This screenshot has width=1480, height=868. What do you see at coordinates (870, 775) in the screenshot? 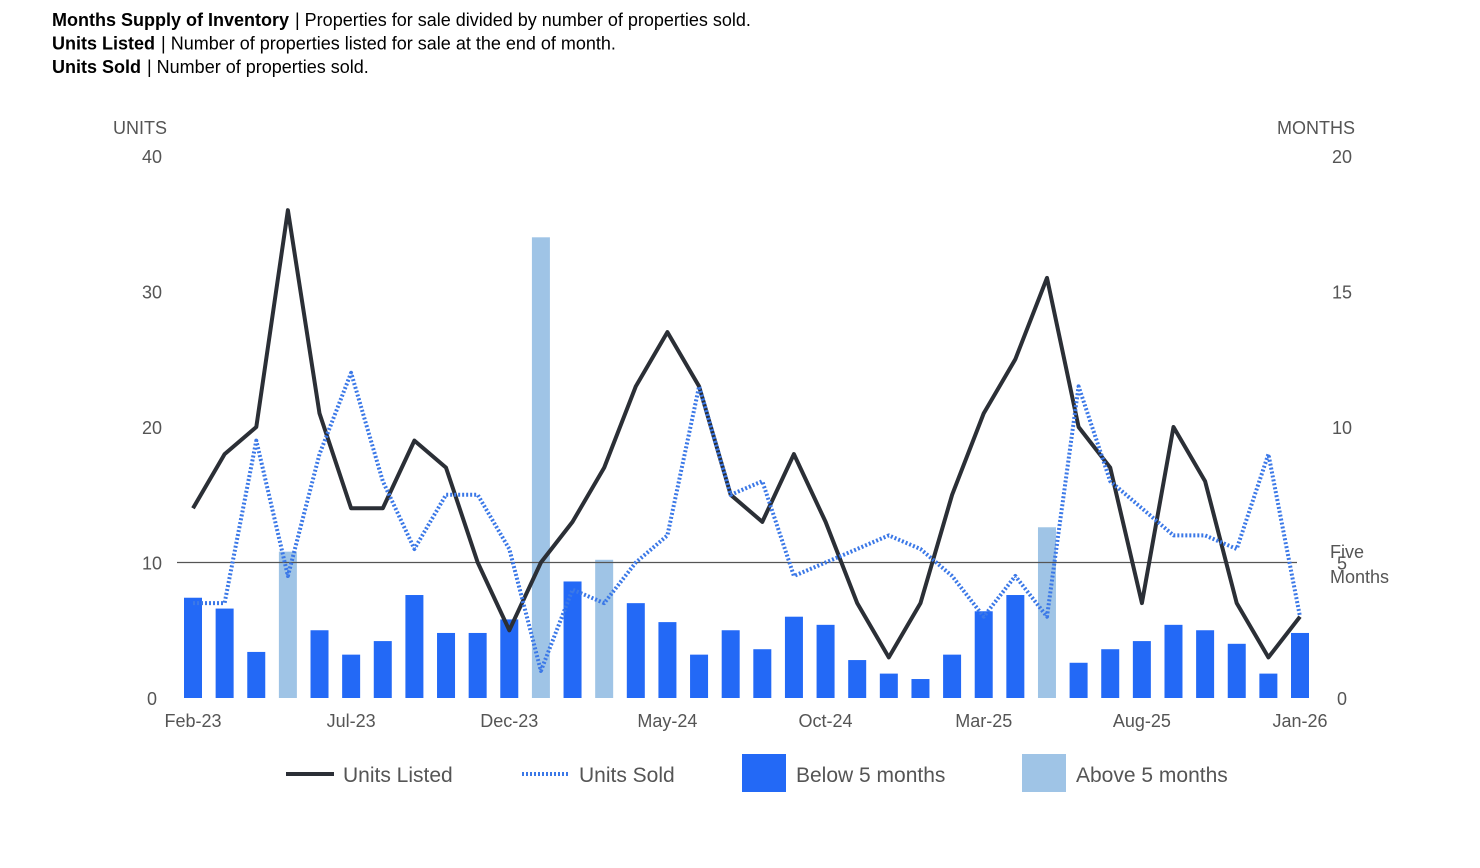
I see `legend-label: Below 5 months` at bounding box center [870, 775].